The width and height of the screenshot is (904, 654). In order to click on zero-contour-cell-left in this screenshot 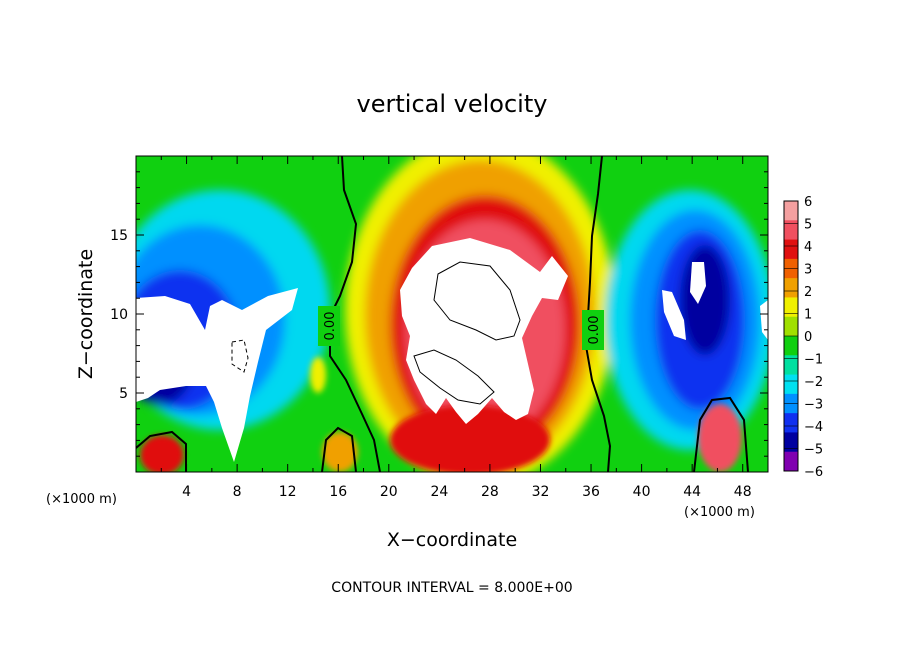, I will do `click(161, 451)`.